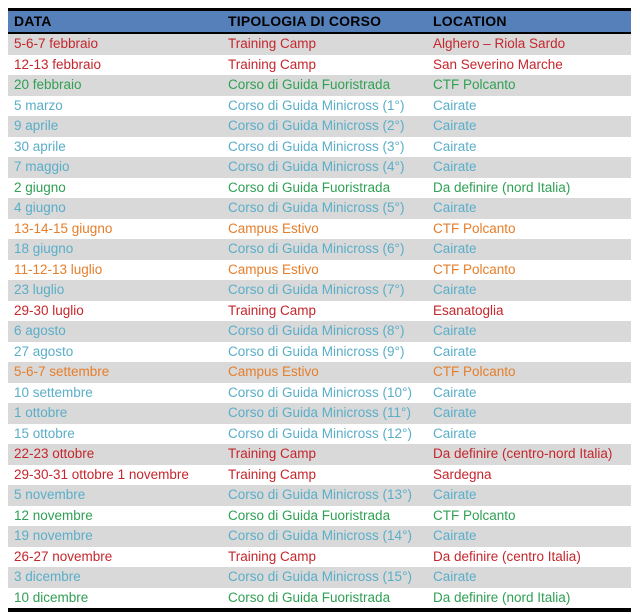 The image size is (640, 614). Describe the element at coordinates (58, 64) in the screenshot. I see `date-cell: 12-13 febbraio` at that location.